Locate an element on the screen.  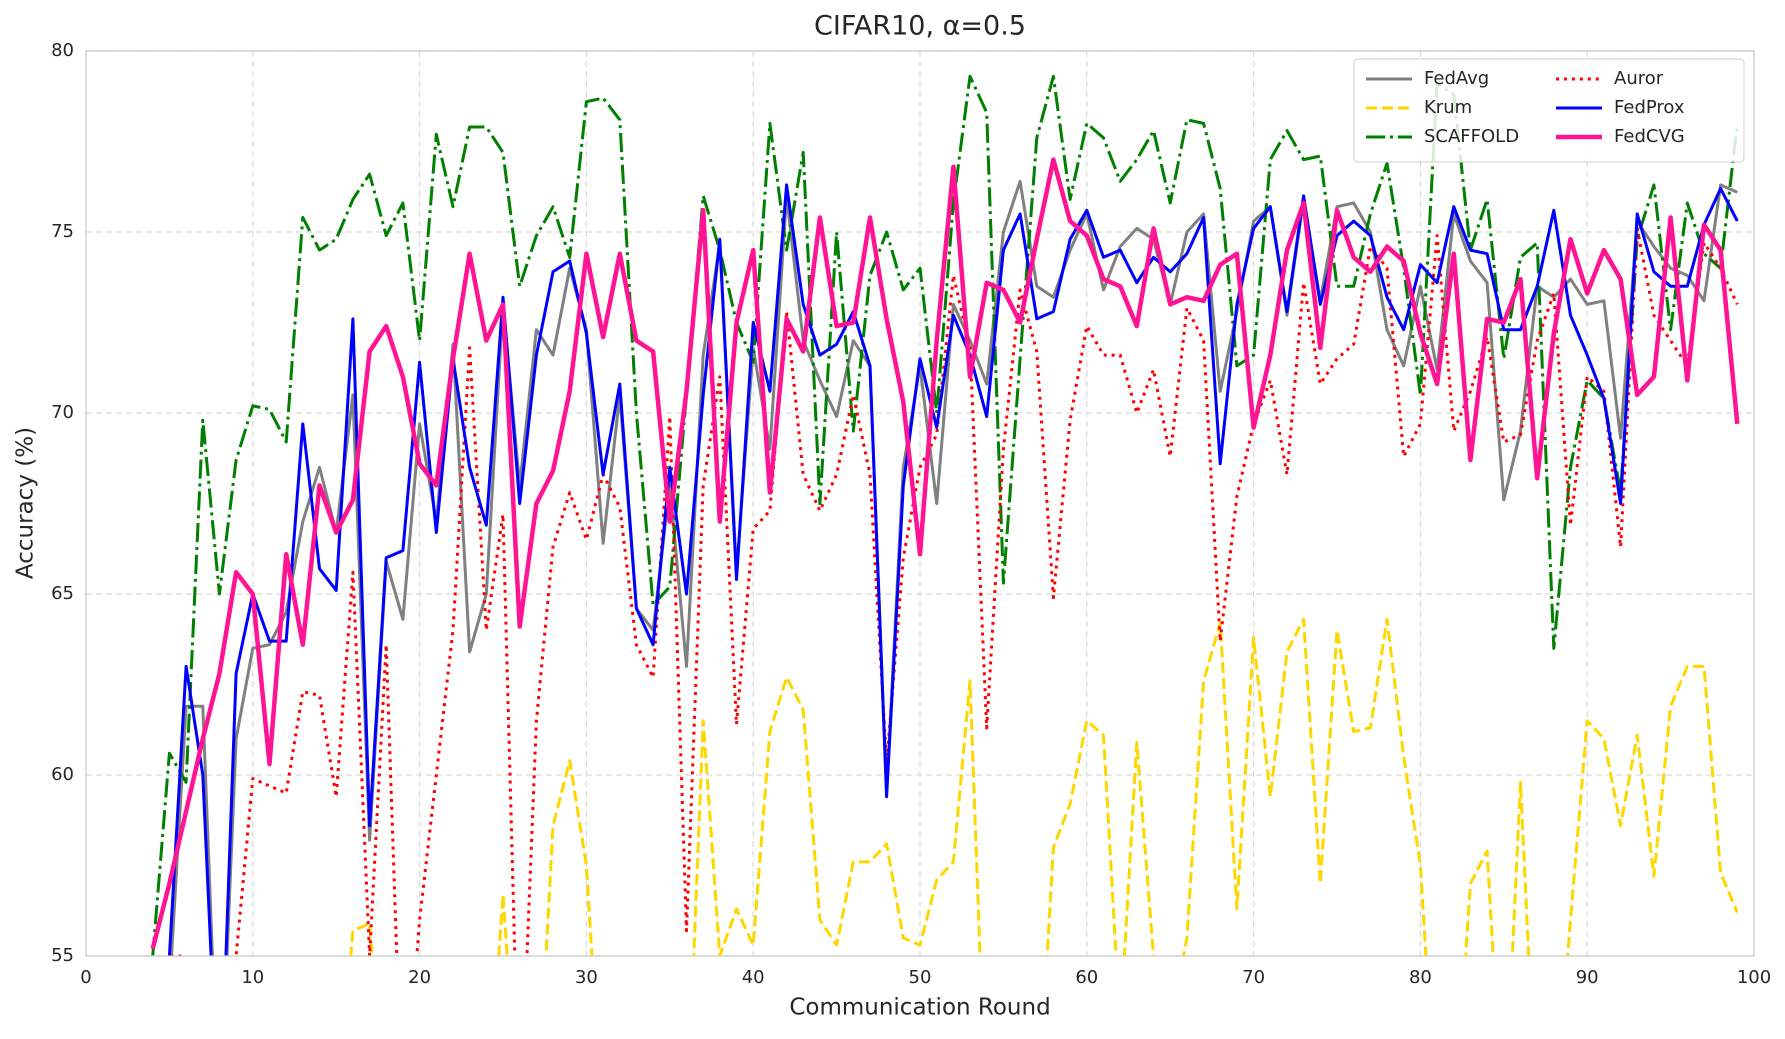
x-tick-label: 100 is located at coordinates (1754, 977).